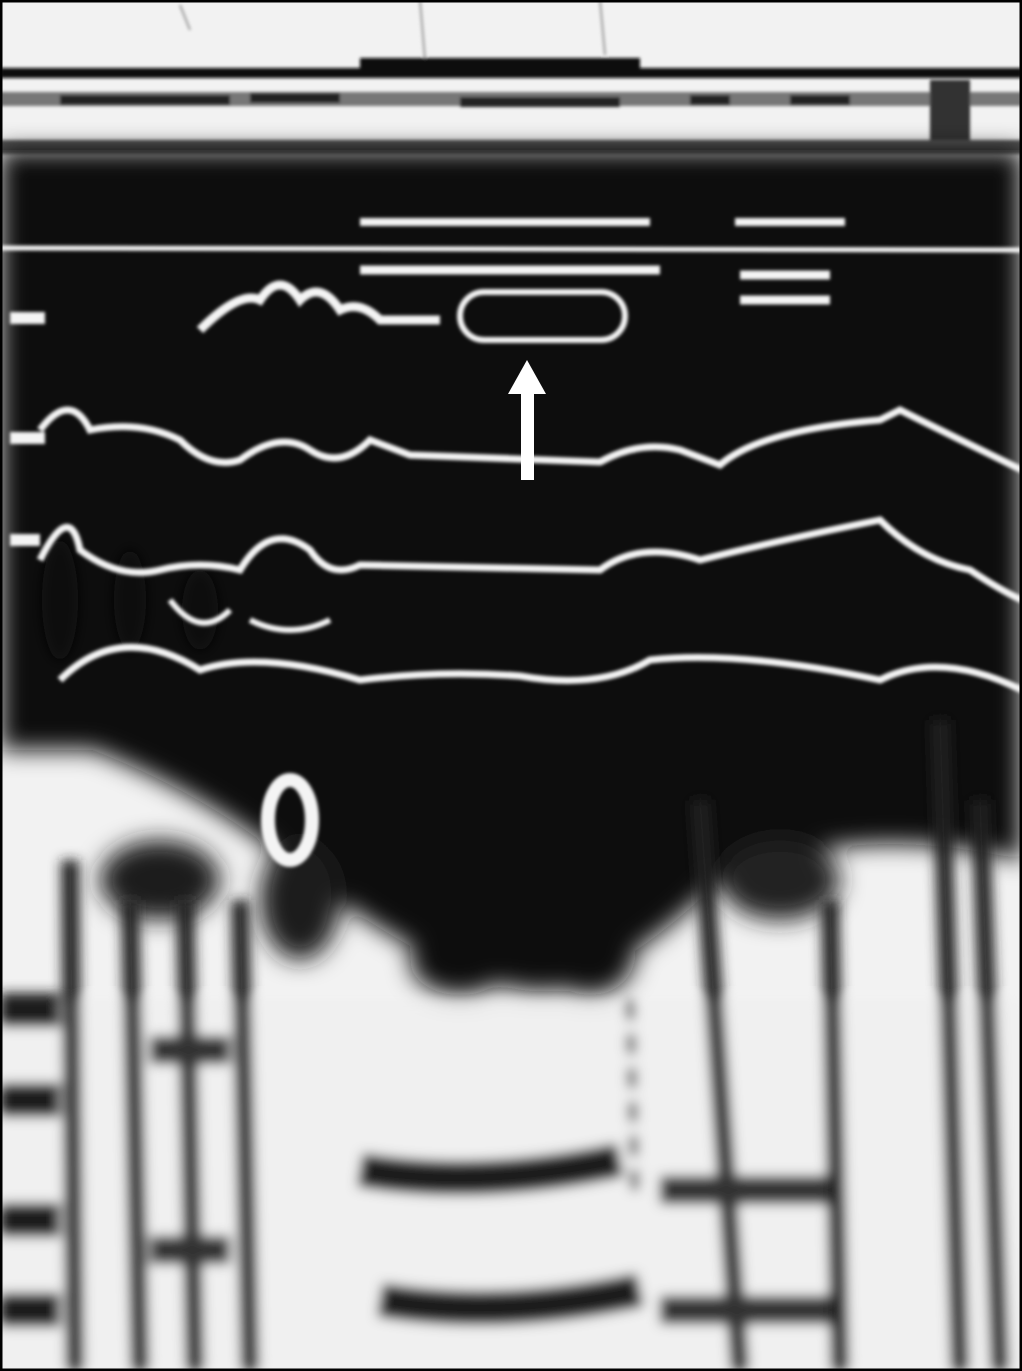  What do you see at coordinates (527, 420) in the screenshot?
I see `arrow` at bounding box center [527, 420].